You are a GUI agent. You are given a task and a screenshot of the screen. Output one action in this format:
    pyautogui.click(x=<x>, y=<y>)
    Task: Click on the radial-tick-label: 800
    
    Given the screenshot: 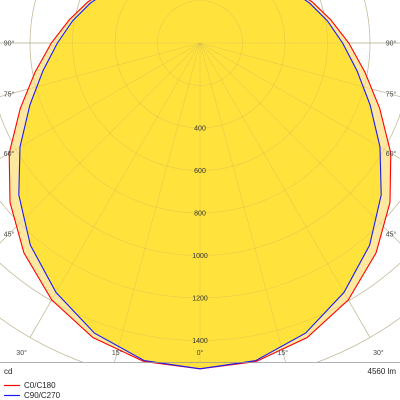 What is the action you would take?
    pyautogui.click(x=200, y=214)
    